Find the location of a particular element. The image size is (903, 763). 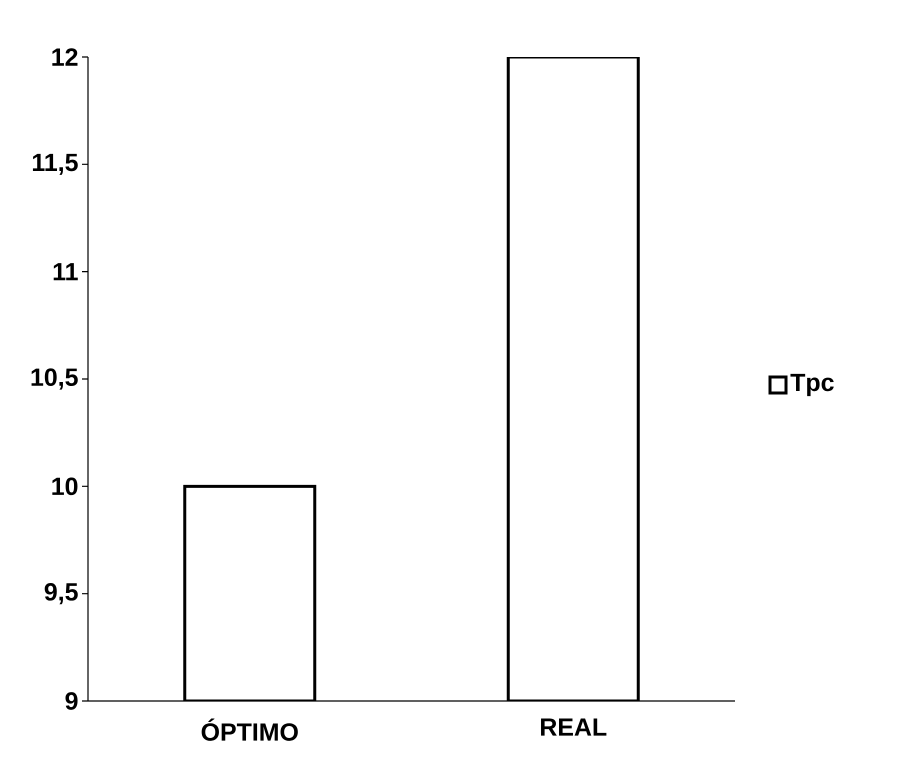

x-tick-label: ÓPTIMO is located at coordinates (250, 729).